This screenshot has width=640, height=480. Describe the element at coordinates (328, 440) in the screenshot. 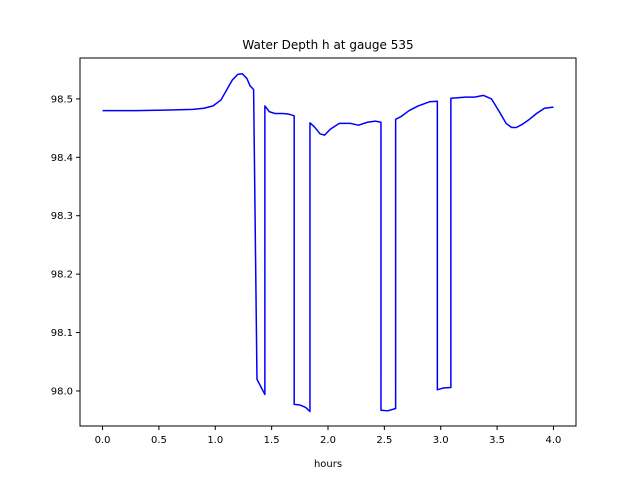

I see `x-tick-label: 2.0` at that location.